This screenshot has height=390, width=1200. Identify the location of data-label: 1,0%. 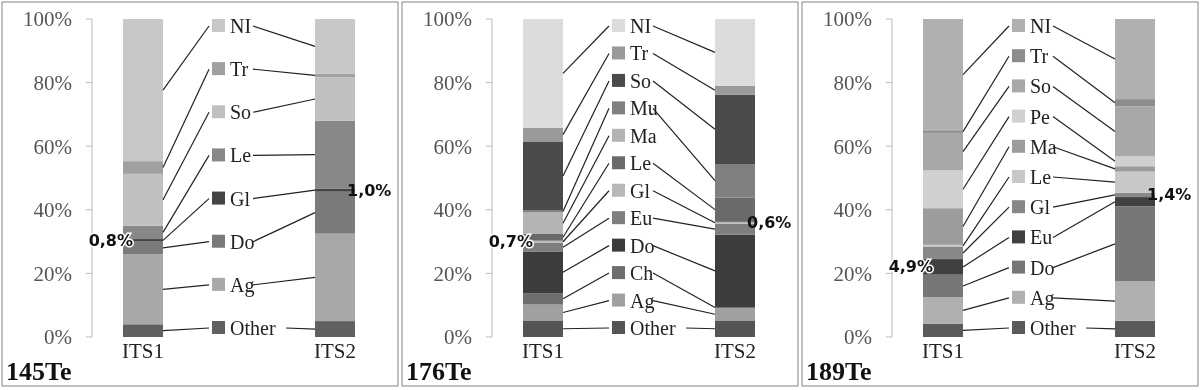
(369, 190).